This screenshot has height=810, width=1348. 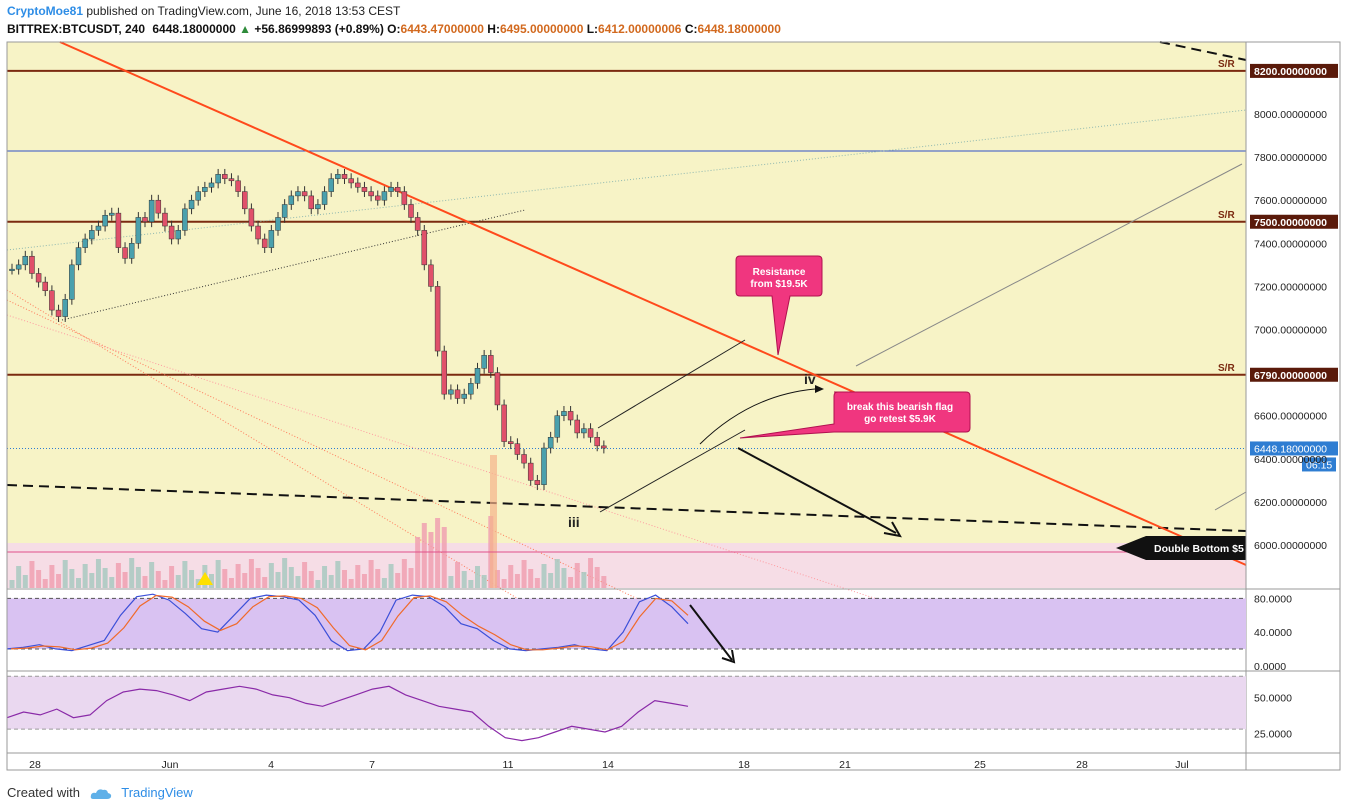 I want to click on close-value: 6448.18000000, so click(x=739, y=29).